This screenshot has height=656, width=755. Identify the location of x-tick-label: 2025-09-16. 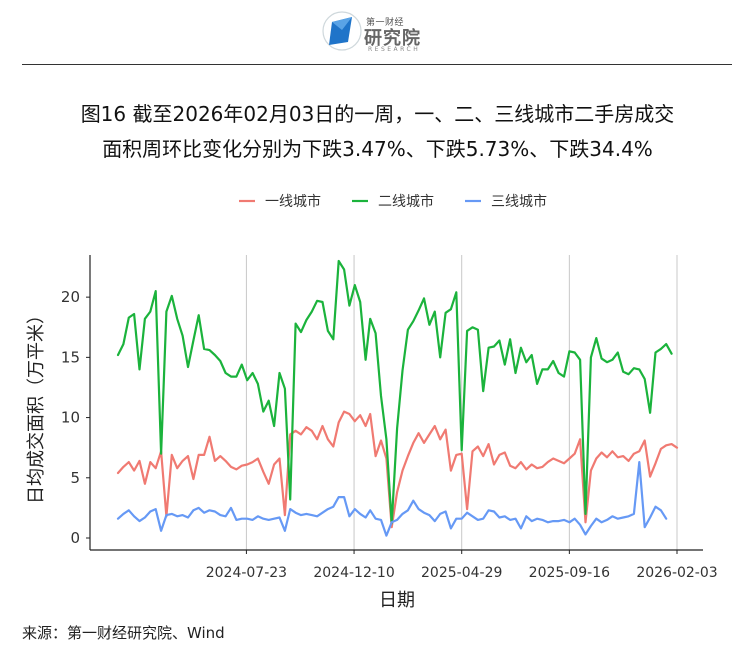
(569, 573).